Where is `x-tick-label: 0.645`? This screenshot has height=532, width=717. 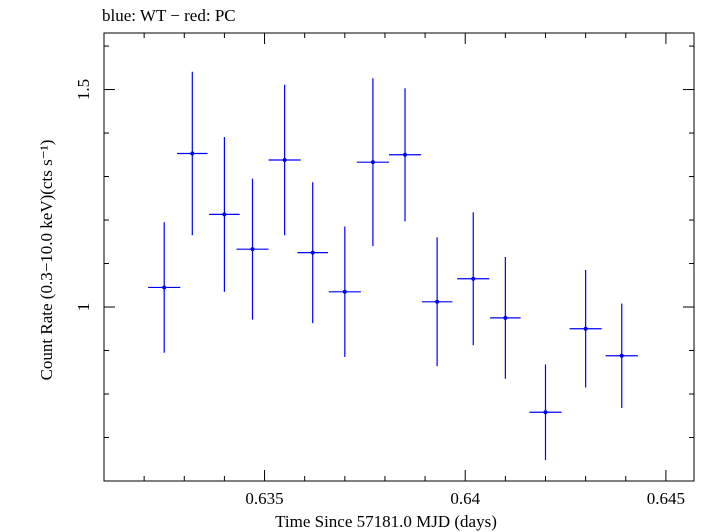
x-tick-label: 0.645 is located at coordinates (666, 498).